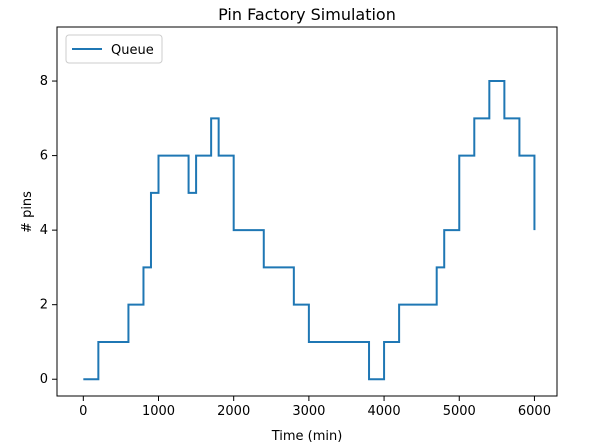 Image resolution: width=598 pixels, height=446 pixels. I want to click on legend: Queue, so click(114, 49).